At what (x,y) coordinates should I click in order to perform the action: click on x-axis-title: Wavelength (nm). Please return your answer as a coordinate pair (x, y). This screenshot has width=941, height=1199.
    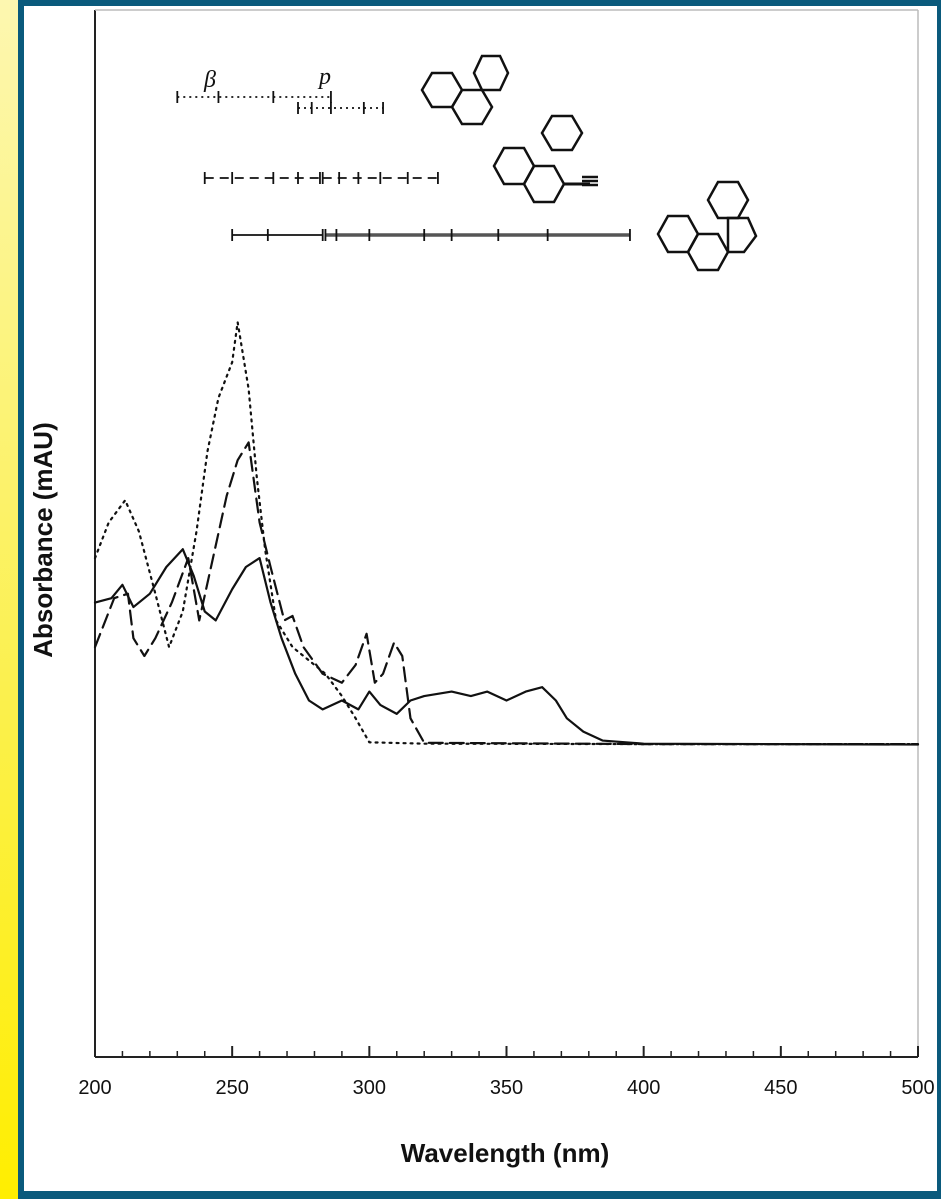
    Looking at the image, I should click on (505, 1153).